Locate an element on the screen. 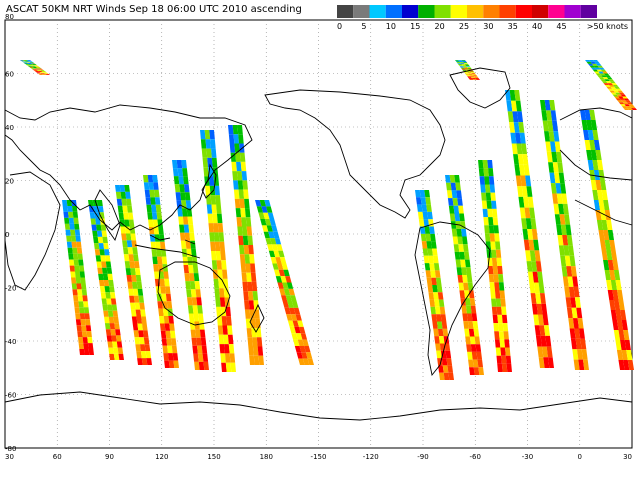 The image size is (640, 480). coast-india is located at coordinates (107, 215).